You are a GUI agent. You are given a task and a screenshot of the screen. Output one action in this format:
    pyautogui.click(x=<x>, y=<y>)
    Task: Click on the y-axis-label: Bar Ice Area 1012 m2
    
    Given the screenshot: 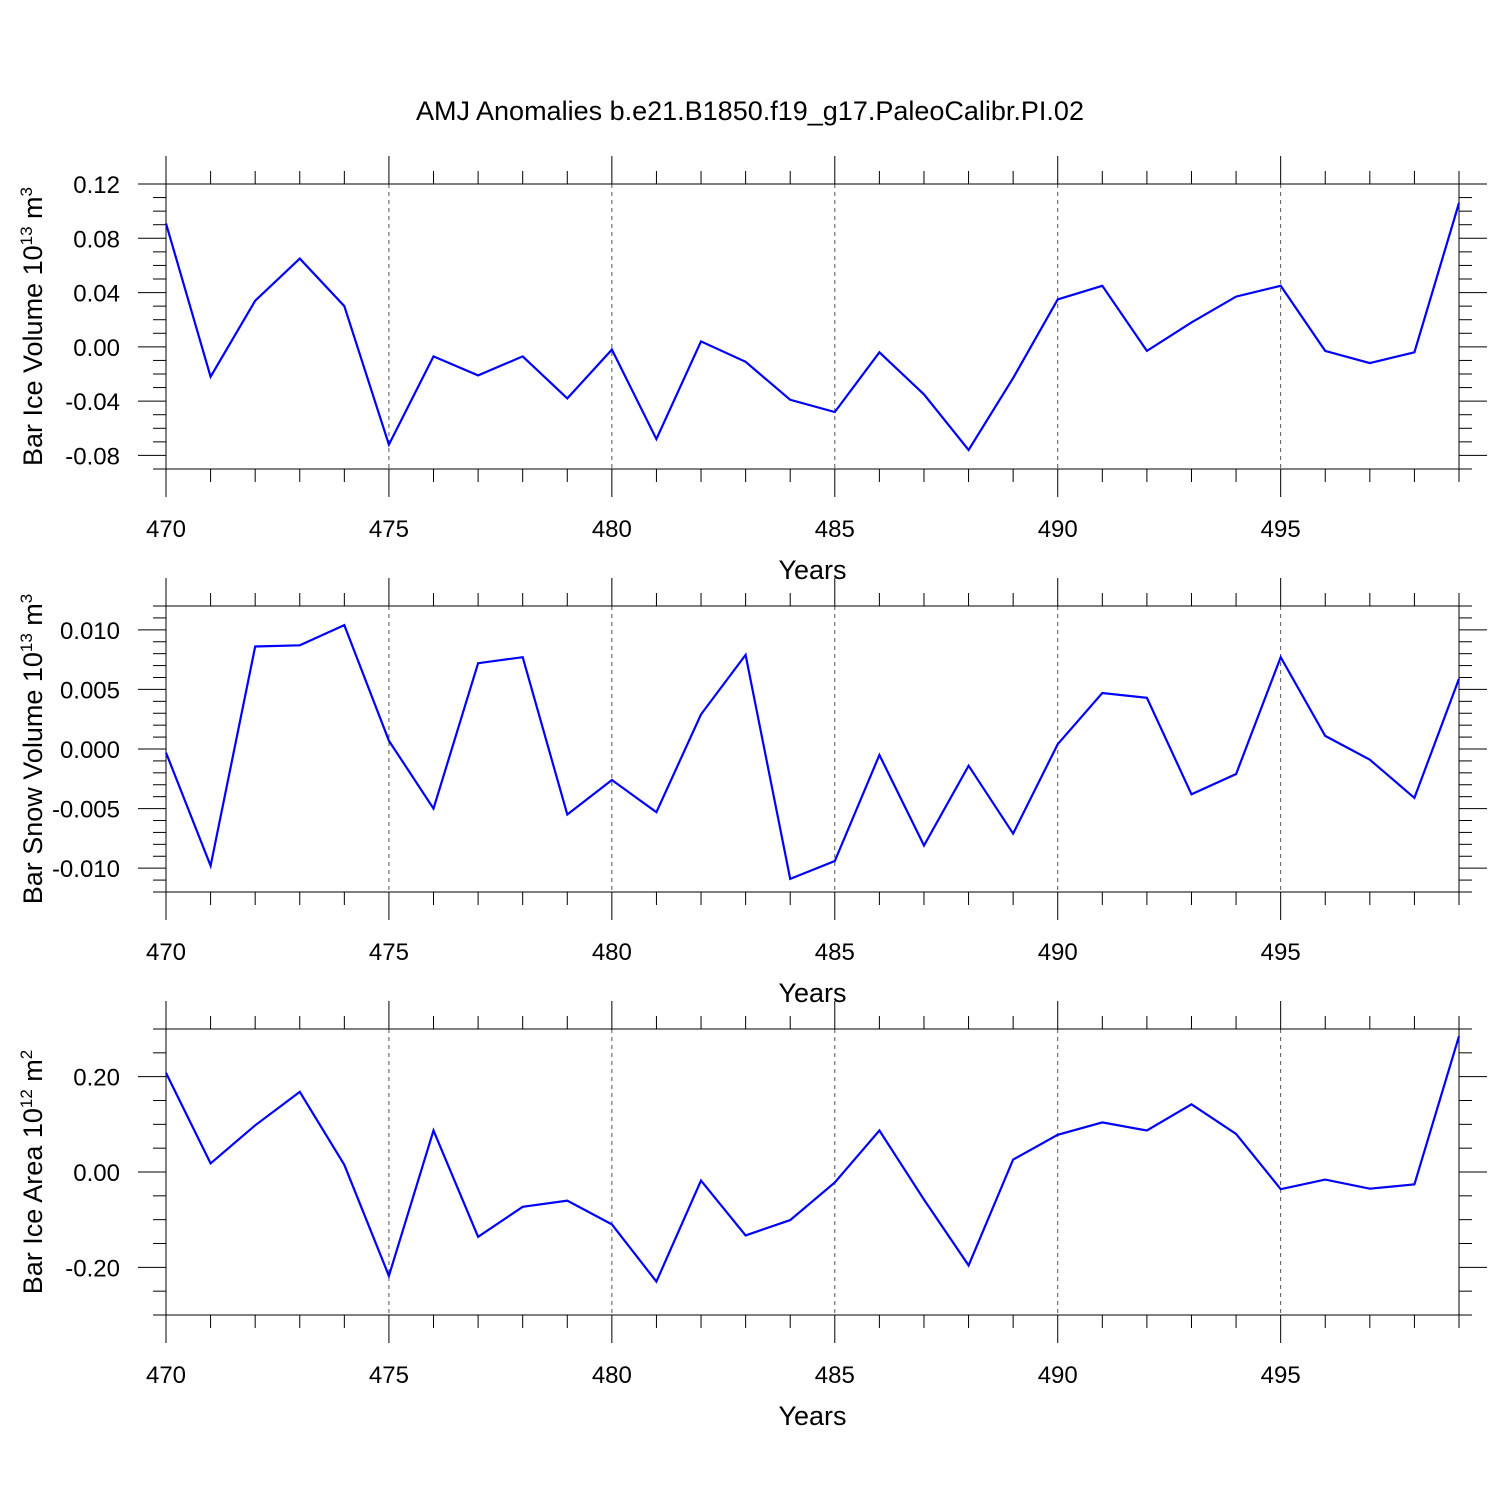 What is the action you would take?
    pyautogui.click(x=32, y=1172)
    